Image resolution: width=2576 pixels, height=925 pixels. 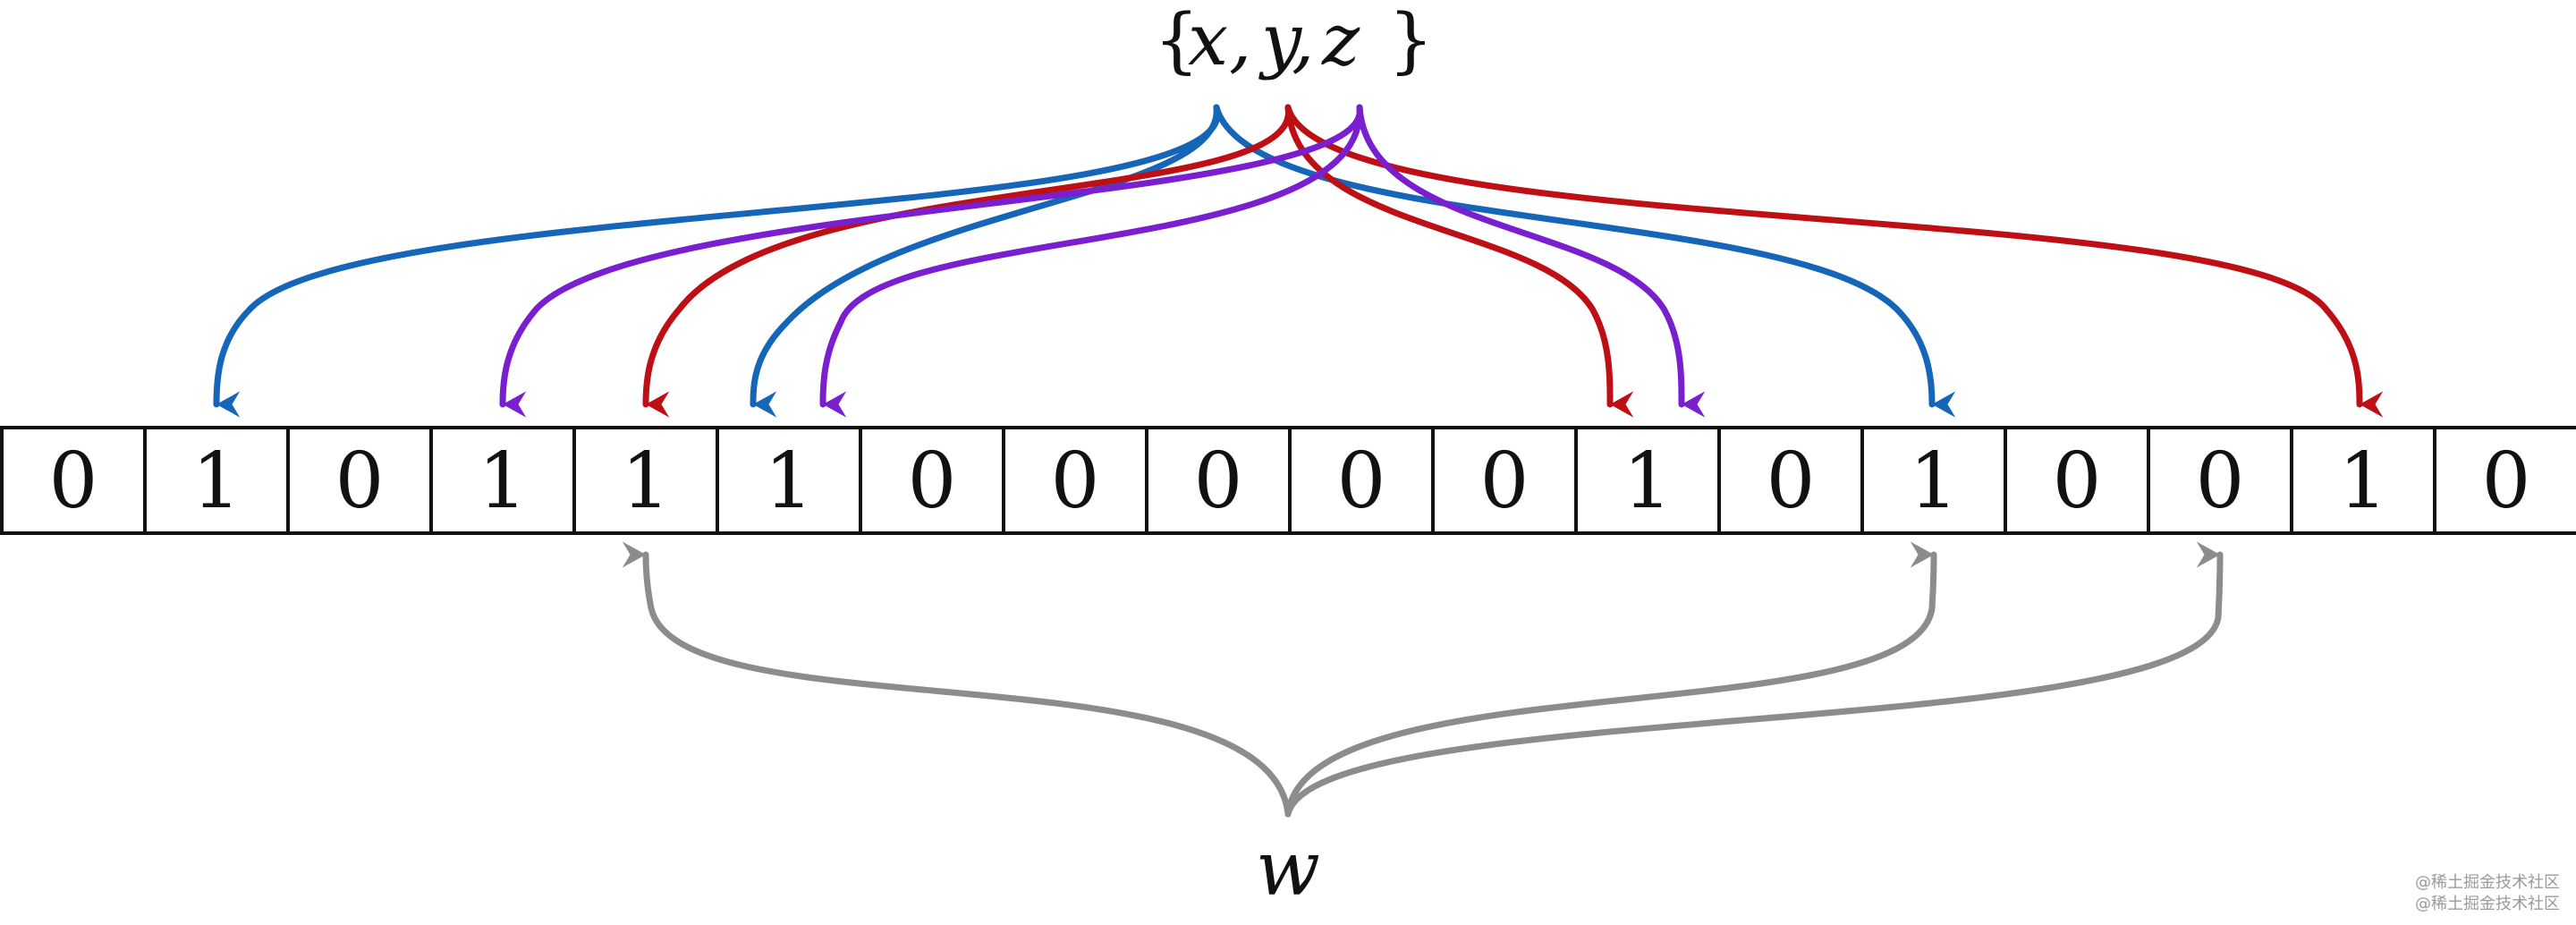 I want to click on bit-cell-17: 0, so click(x=2504, y=480).